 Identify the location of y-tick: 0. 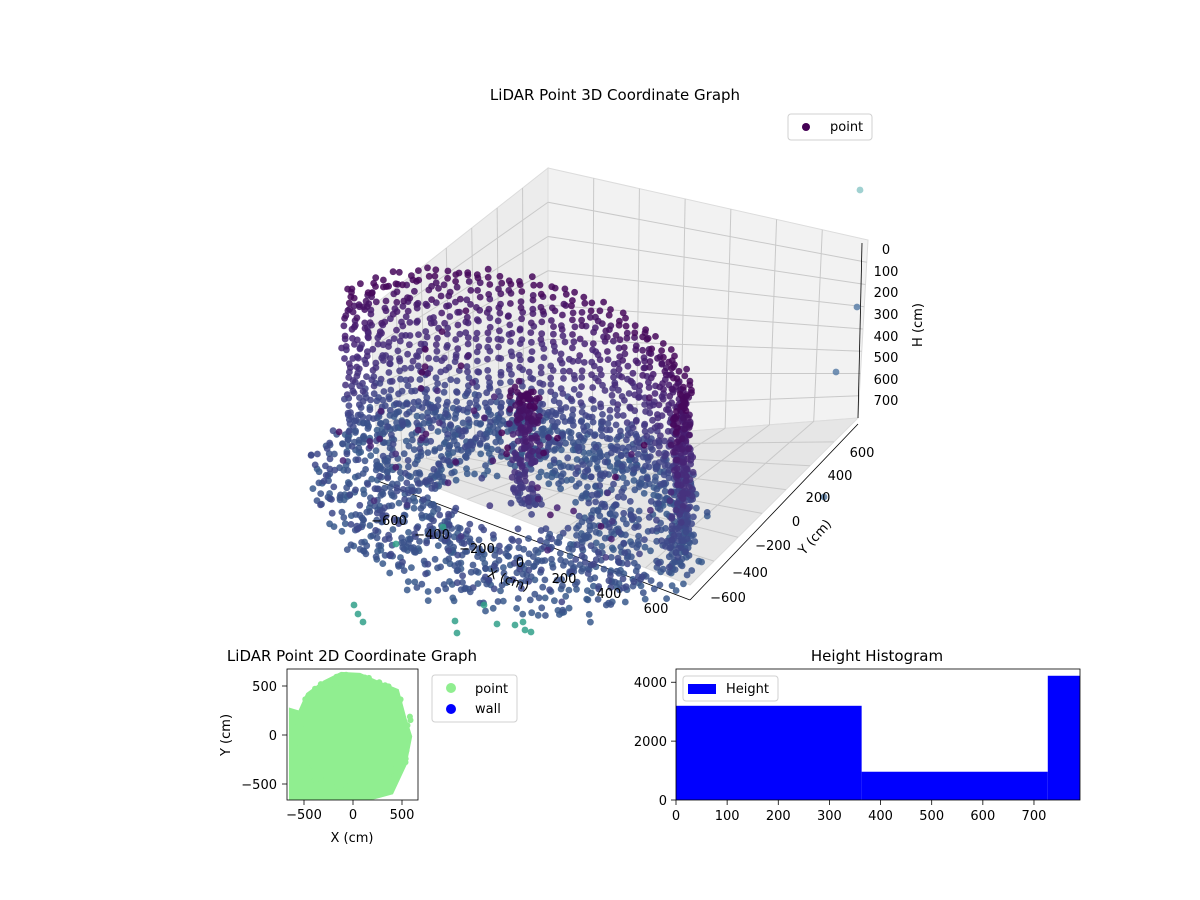
(796, 522).